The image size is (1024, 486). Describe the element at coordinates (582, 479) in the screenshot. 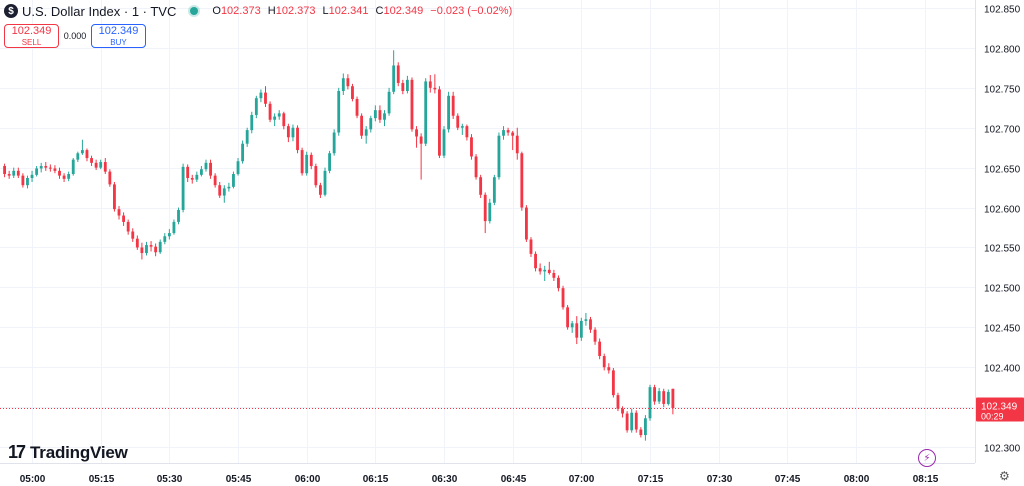

I see `time-tick-label: 07:00` at that location.